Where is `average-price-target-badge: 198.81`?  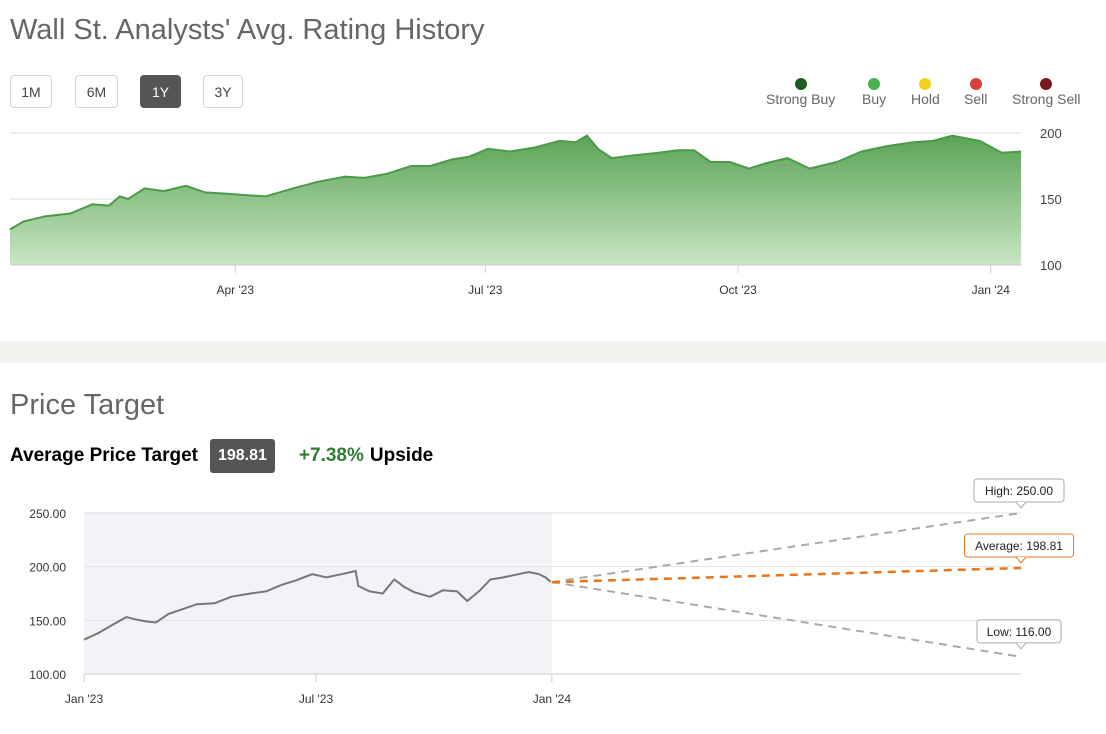
average-price-target-badge: 198.81 is located at coordinates (242, 456).